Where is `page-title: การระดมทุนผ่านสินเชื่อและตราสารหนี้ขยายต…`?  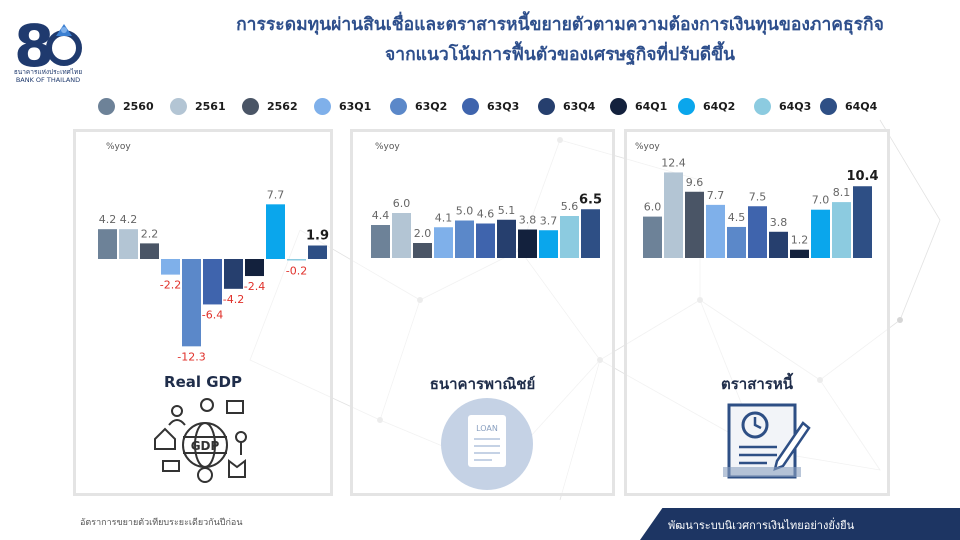
page-title: การระดมทุนผ่านสินเชื่อและตราสารหนี้ขยายต… is located at coordinates (560, 40).